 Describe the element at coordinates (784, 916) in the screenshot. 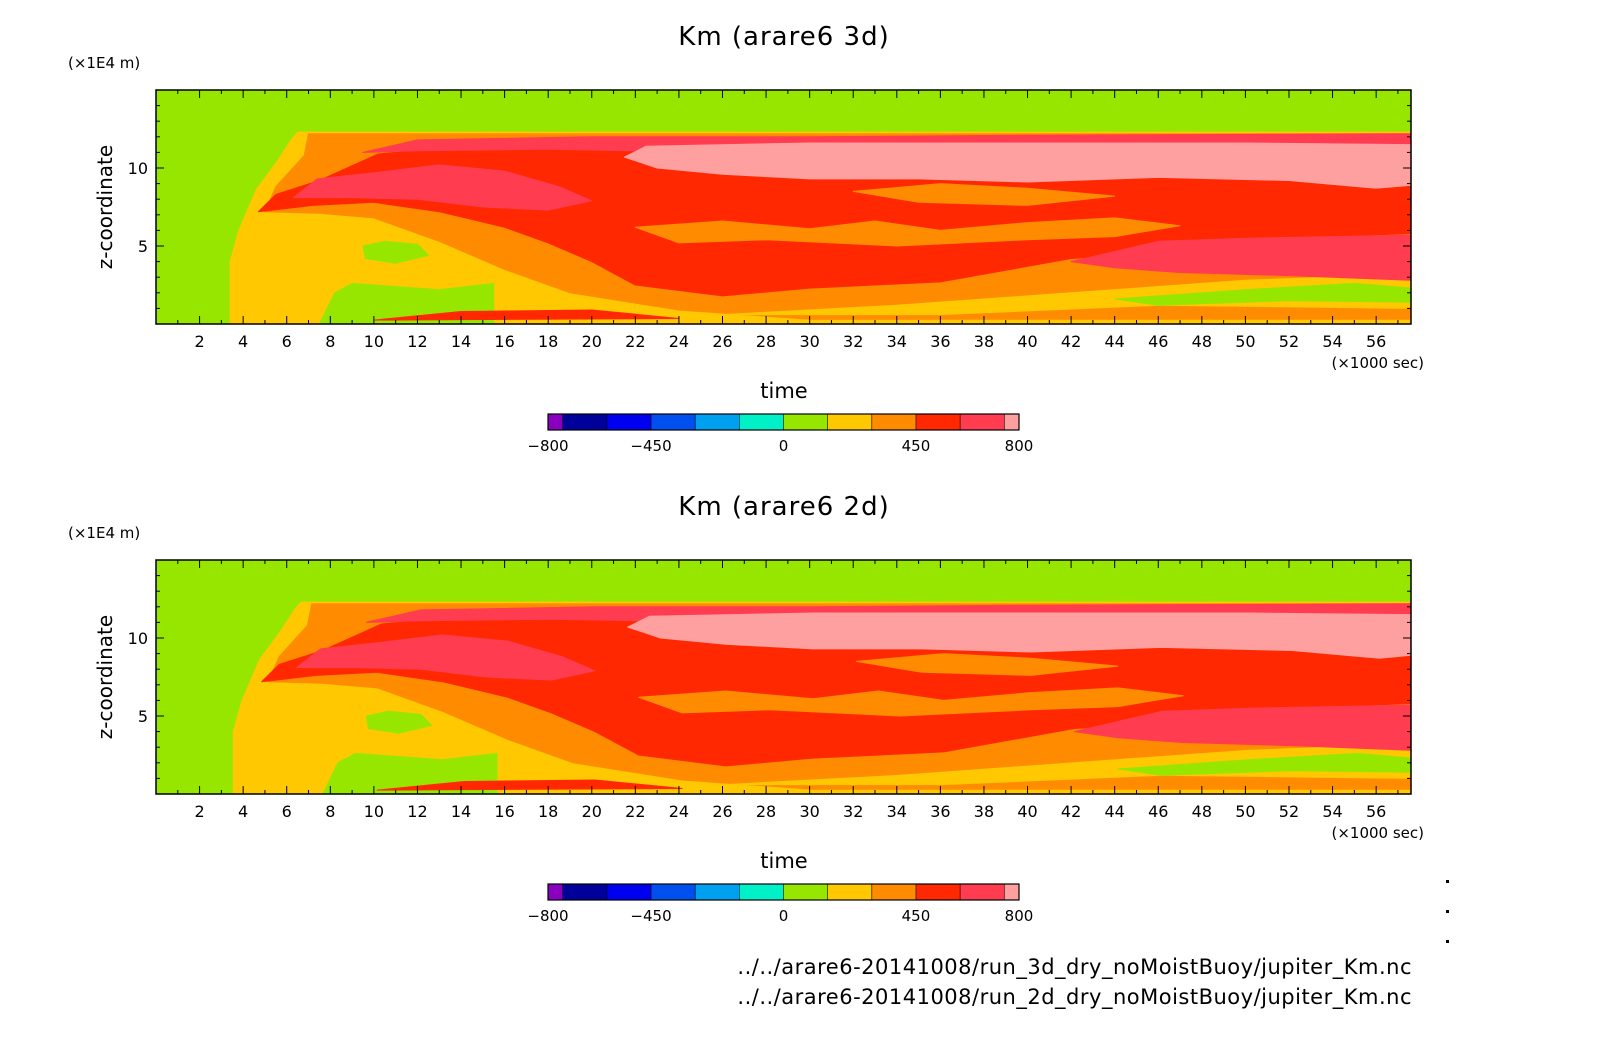

I see `colorbar-tick-label: 0` at that location.